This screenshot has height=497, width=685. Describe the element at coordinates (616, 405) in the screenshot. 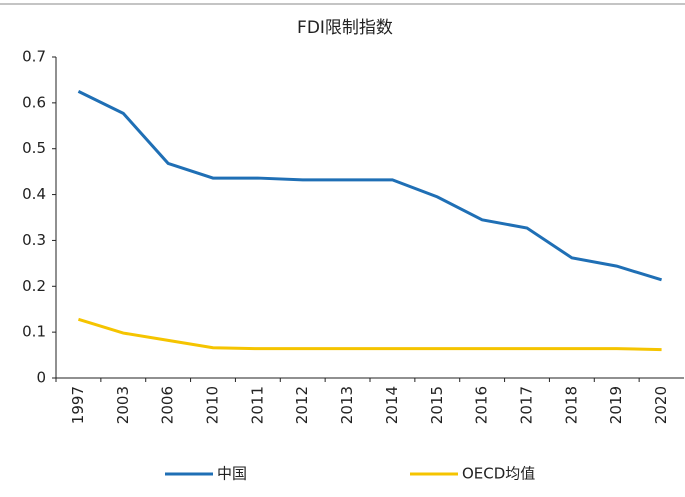

I see `x-tick-label: 2019` at that location.